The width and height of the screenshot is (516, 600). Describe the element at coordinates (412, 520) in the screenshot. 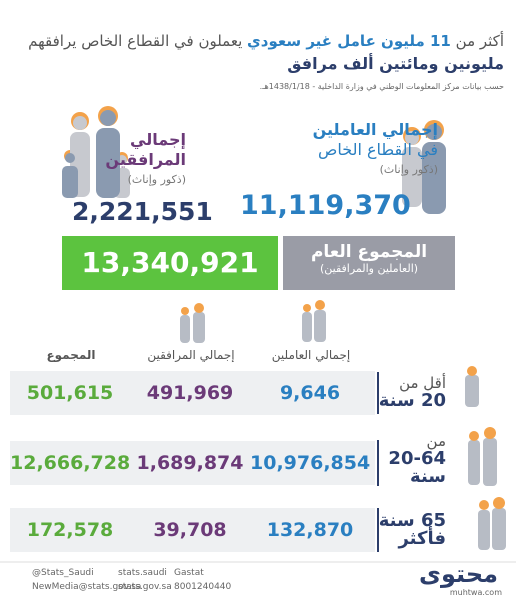

I see `text: 65 سنة` at that location.